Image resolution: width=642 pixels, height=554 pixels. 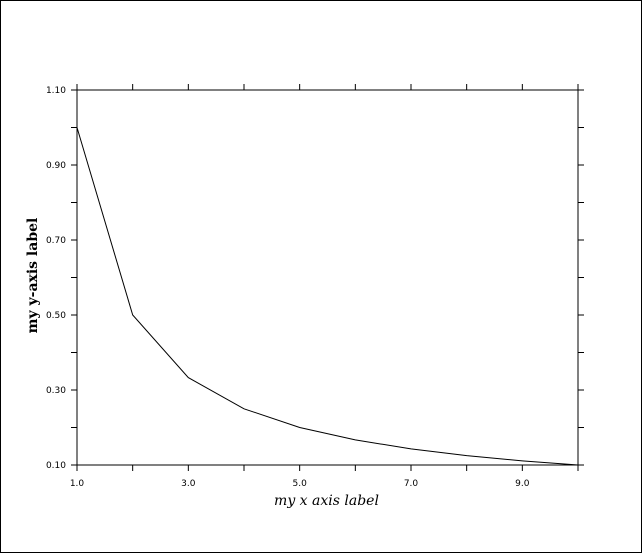 I want to click on x-axis-title: my x axis label, so click(x=326, y=501).